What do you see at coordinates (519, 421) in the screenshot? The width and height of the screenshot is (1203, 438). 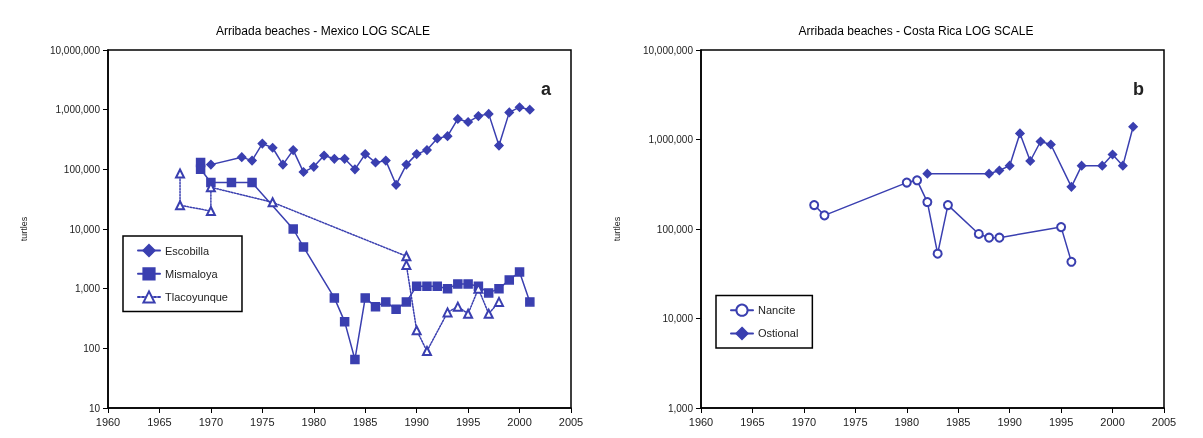 I see `x-tick-label: 2000` at bounding box center [519, 421].